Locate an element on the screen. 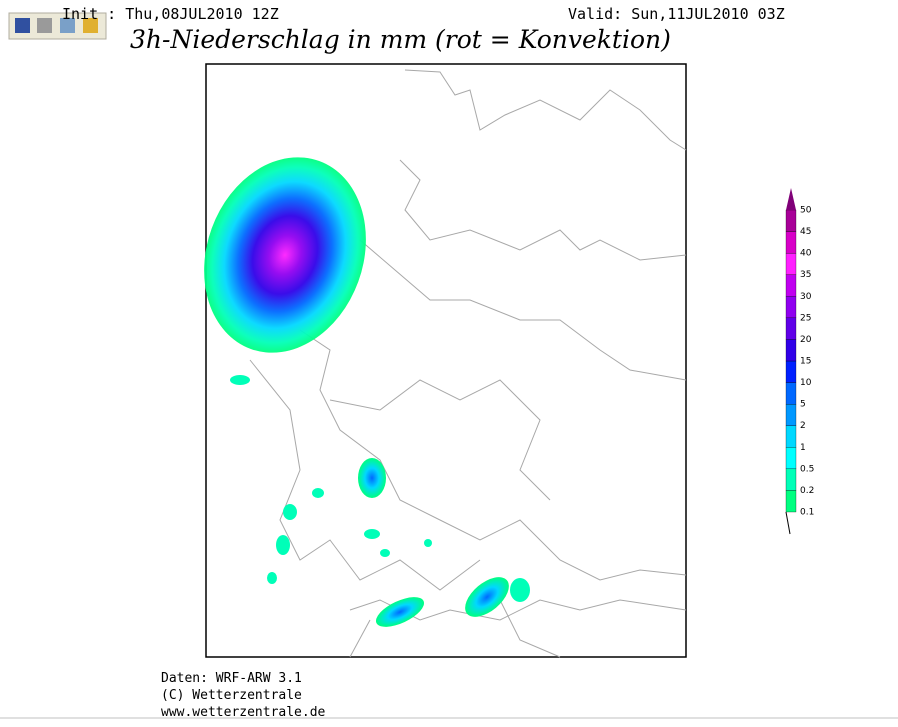 The image size is (898, 727). save-icon is located at coordinates (22, 25).